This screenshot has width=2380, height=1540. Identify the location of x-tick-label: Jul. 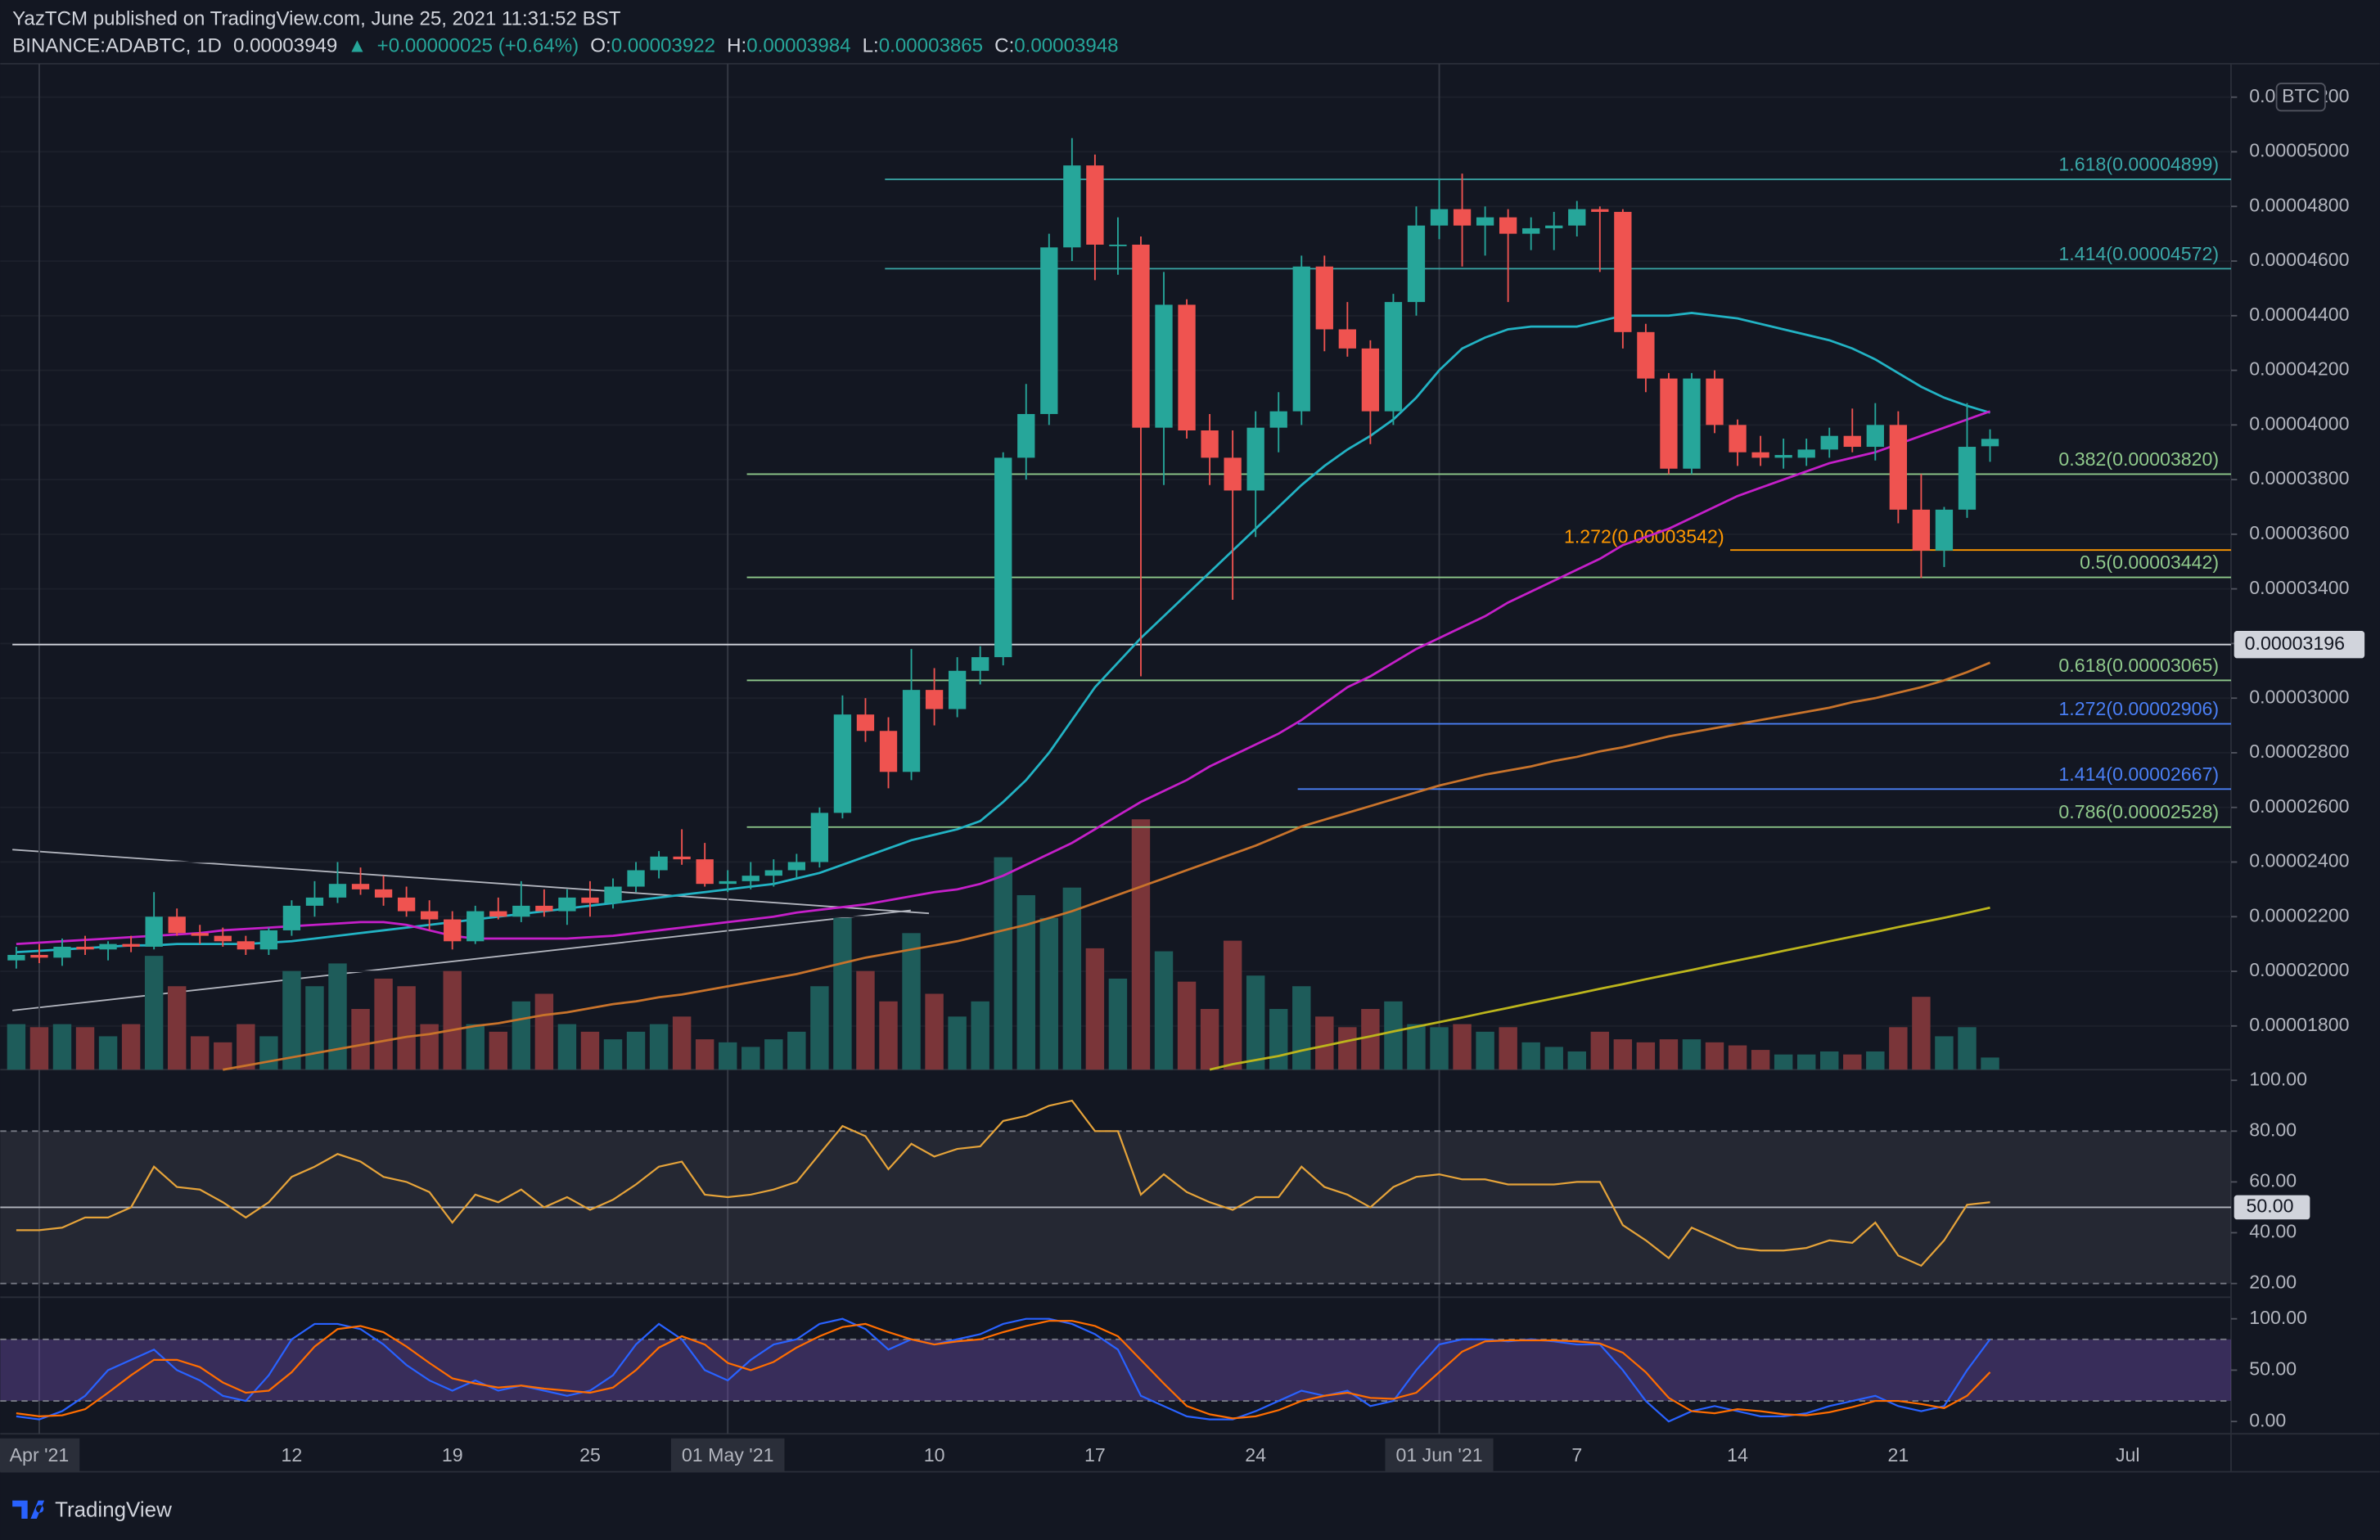
(2128, 1455).